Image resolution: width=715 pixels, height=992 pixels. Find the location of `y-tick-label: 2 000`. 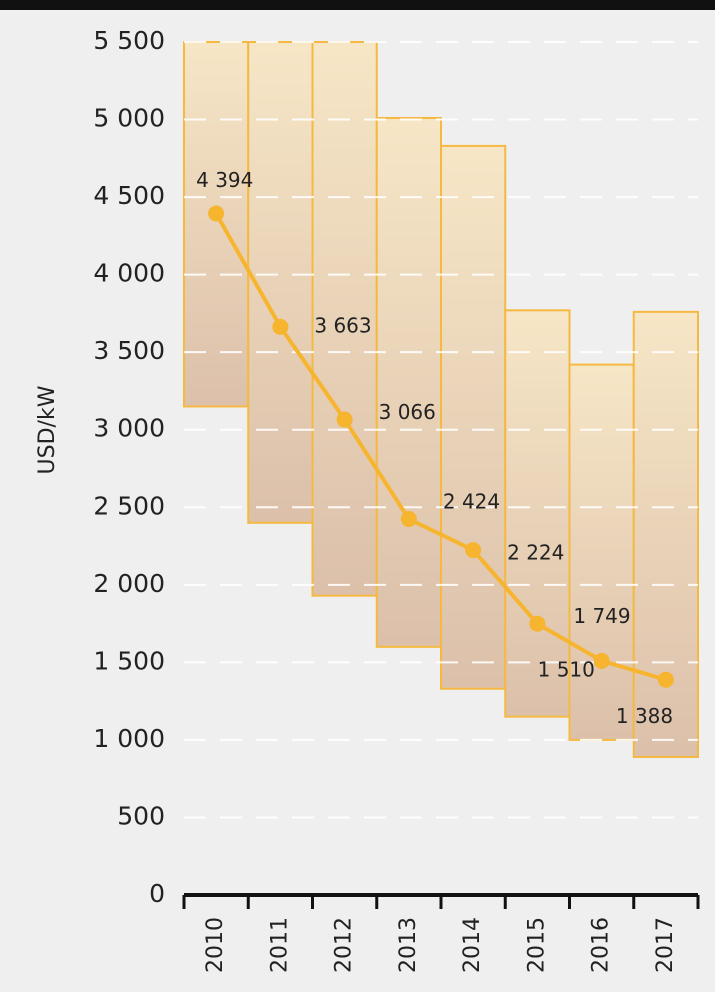

y-tick-label: 2 000 is located at coordinates (129, 583).